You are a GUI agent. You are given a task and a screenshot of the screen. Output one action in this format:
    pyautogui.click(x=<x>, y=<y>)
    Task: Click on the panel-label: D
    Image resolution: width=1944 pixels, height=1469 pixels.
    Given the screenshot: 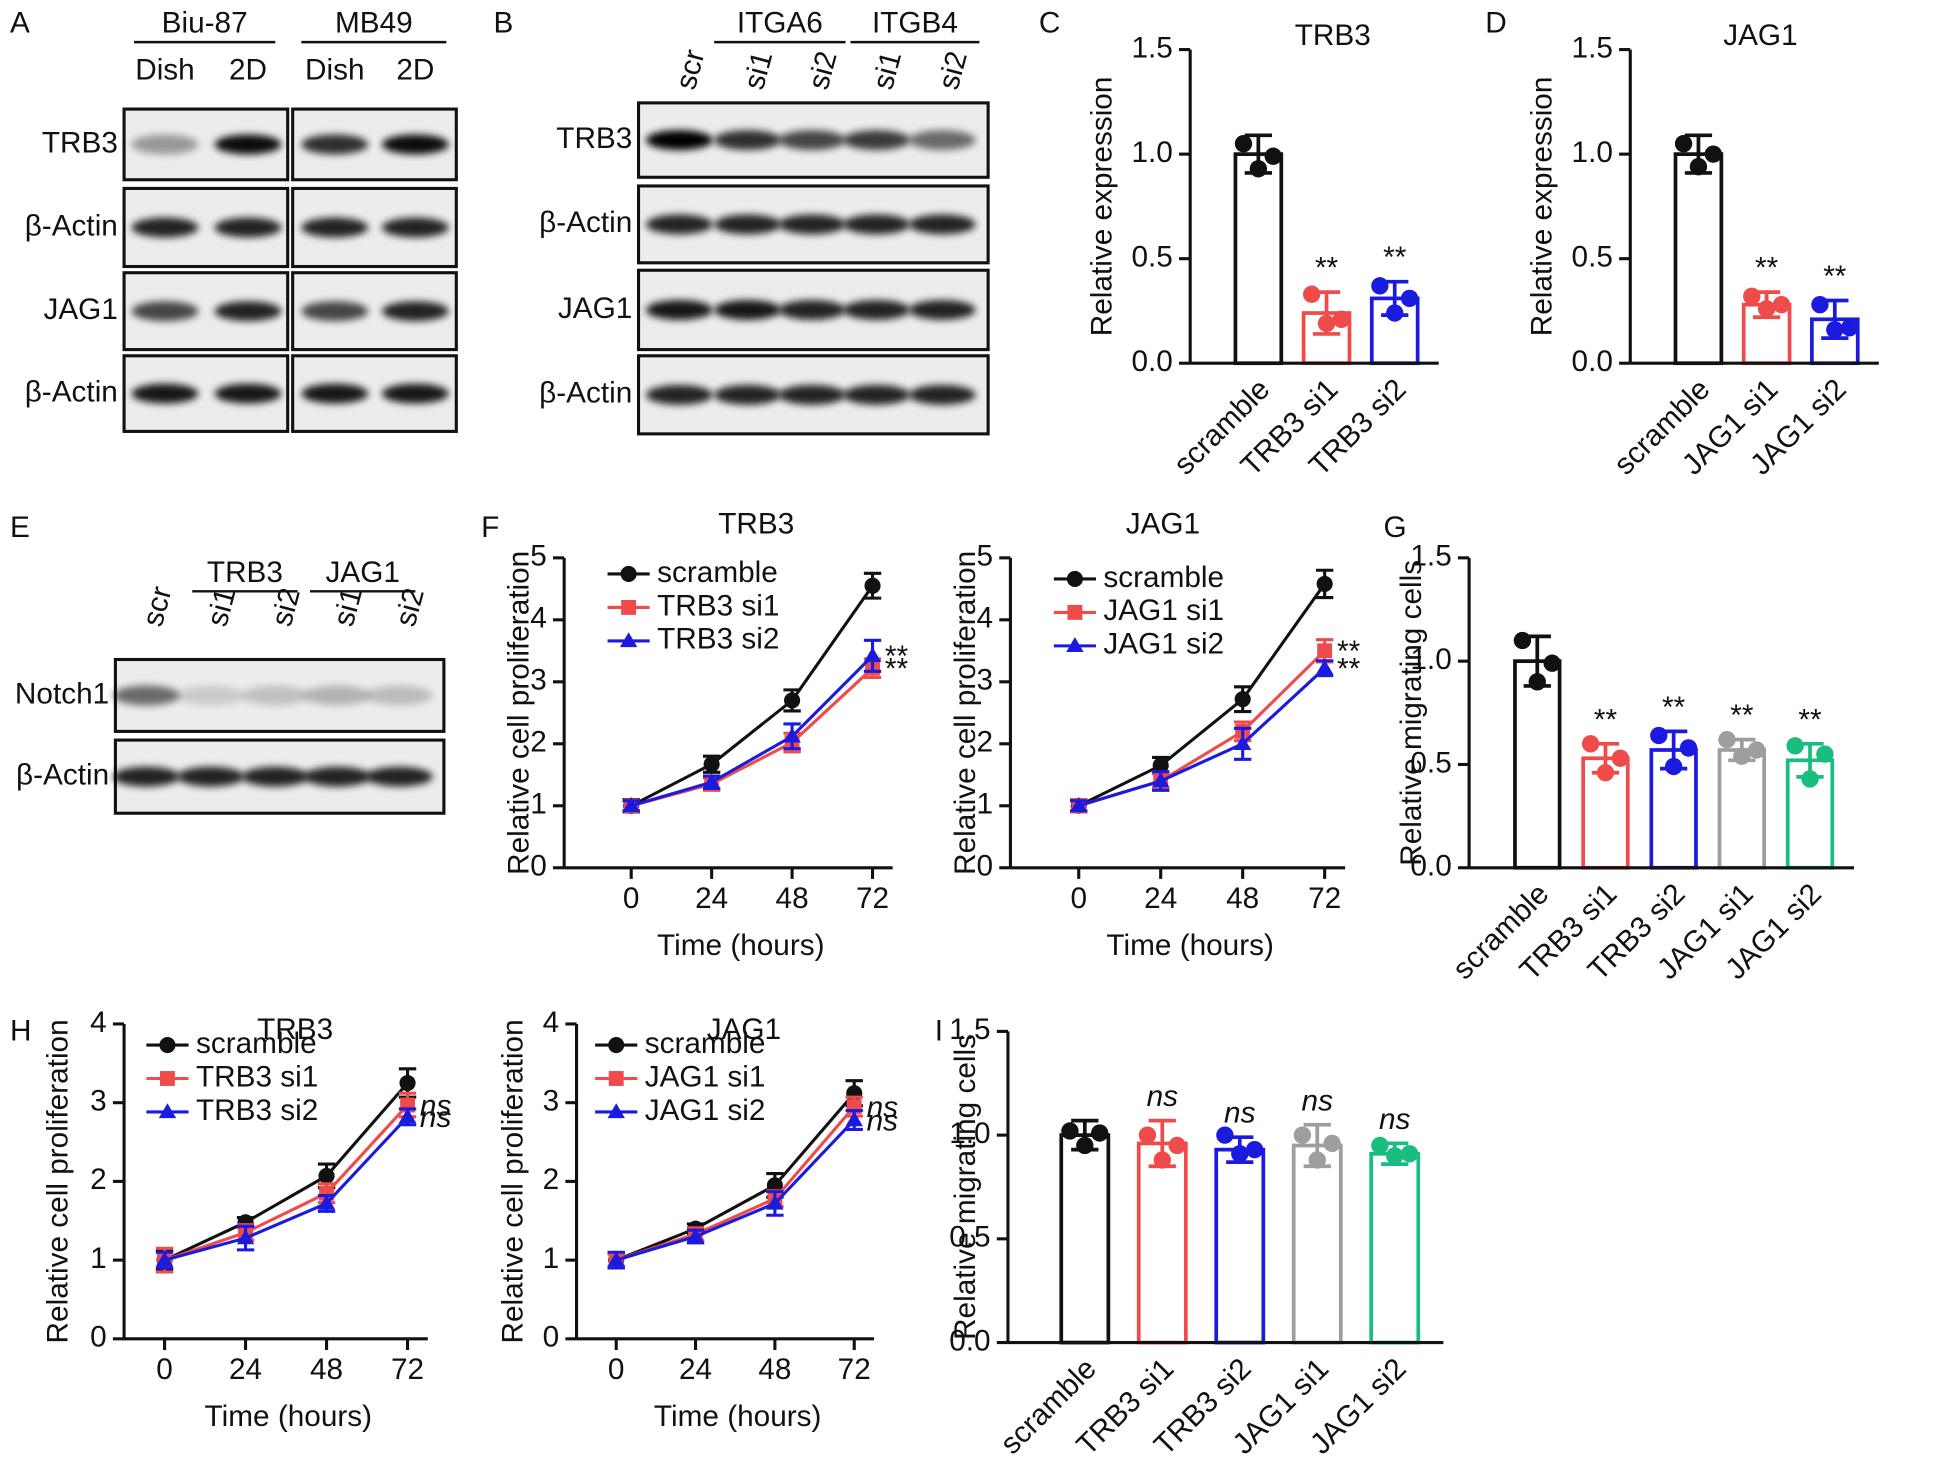 What is the action you would take?
    pyautogui.click(x=1496, y=23)
    